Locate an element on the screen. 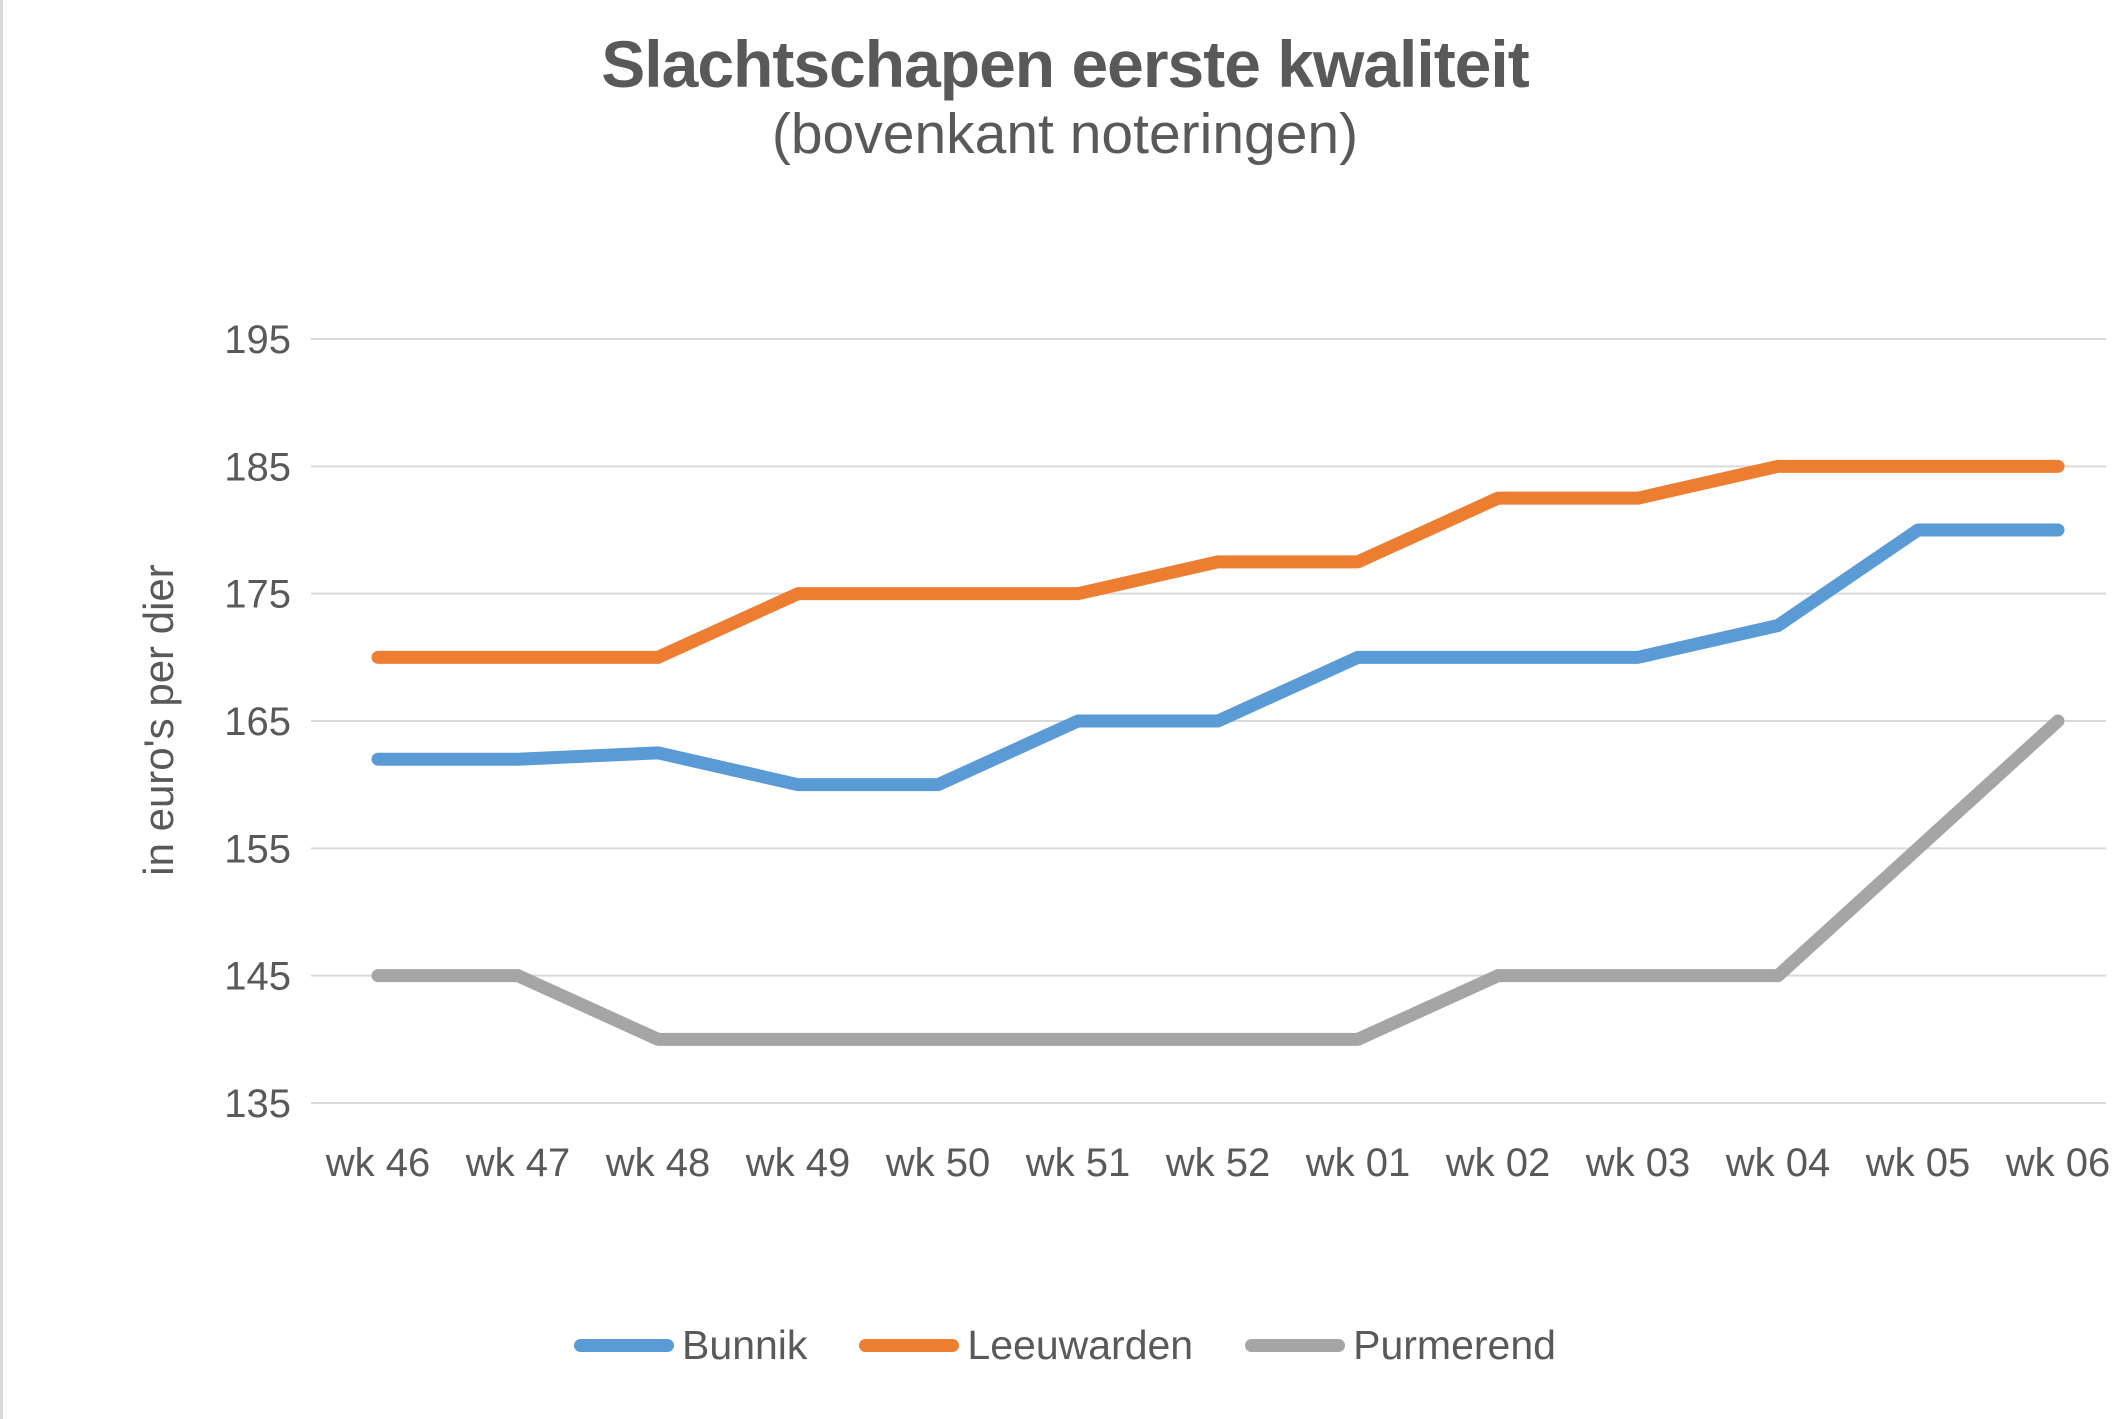 Image resolution: width=2127 pixels, height=1419 pixels. x-tick-label: wk 50 is located at coordinates (938, 1163).